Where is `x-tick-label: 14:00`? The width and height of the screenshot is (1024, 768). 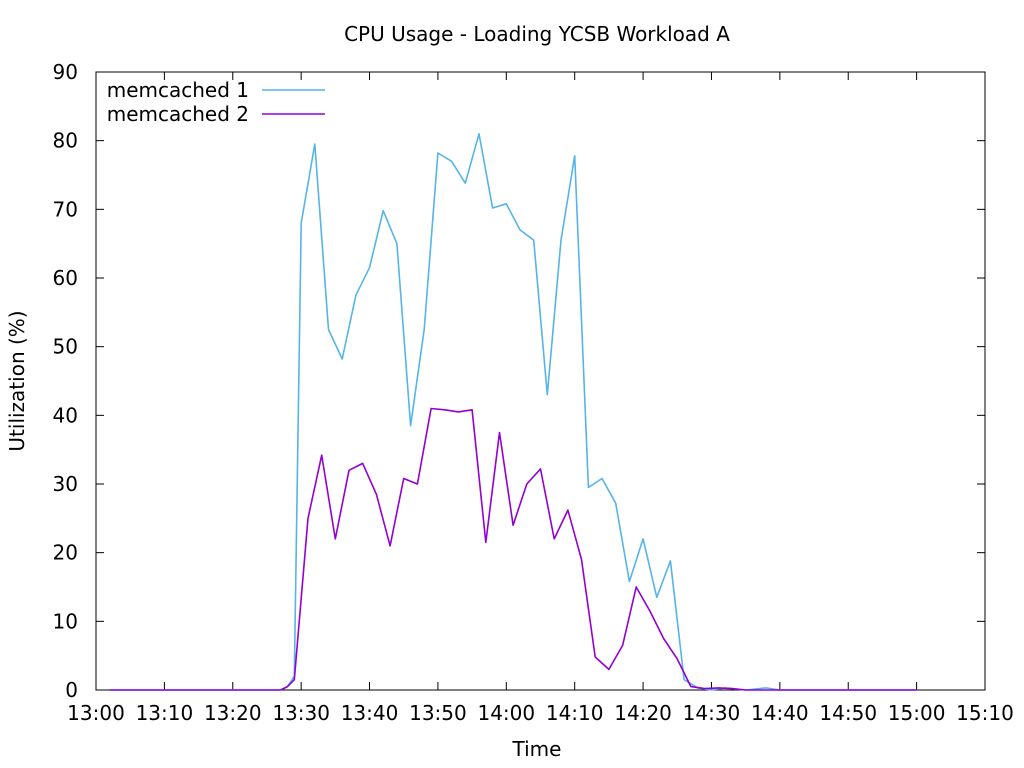
x-tick-label: 14:00 is located at coordinates (506, 713).